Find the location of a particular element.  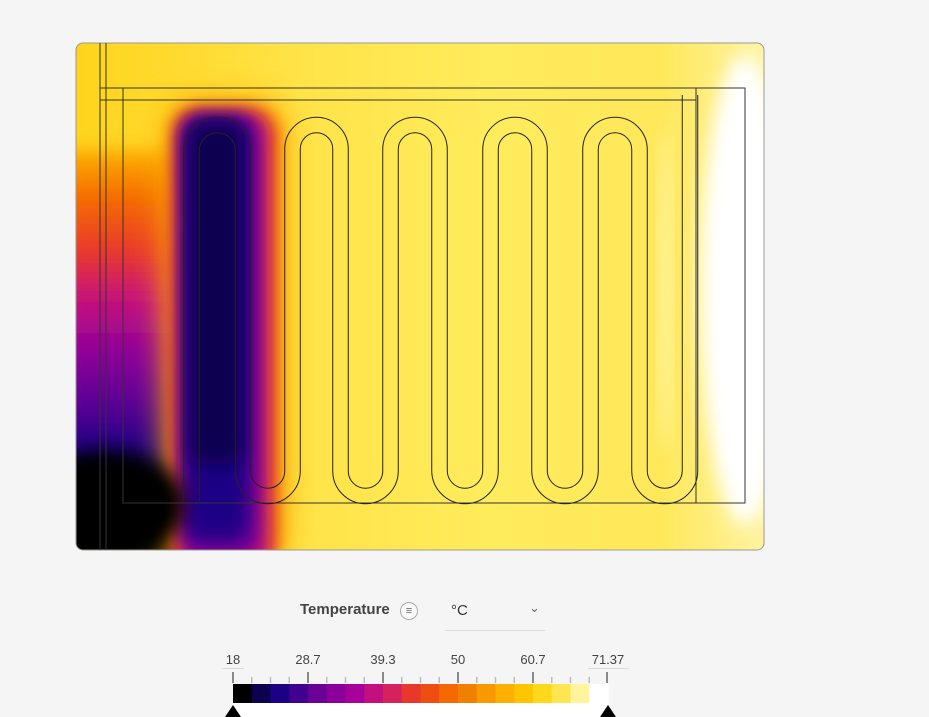

legend-range-track is located at coordinates (420, 710).